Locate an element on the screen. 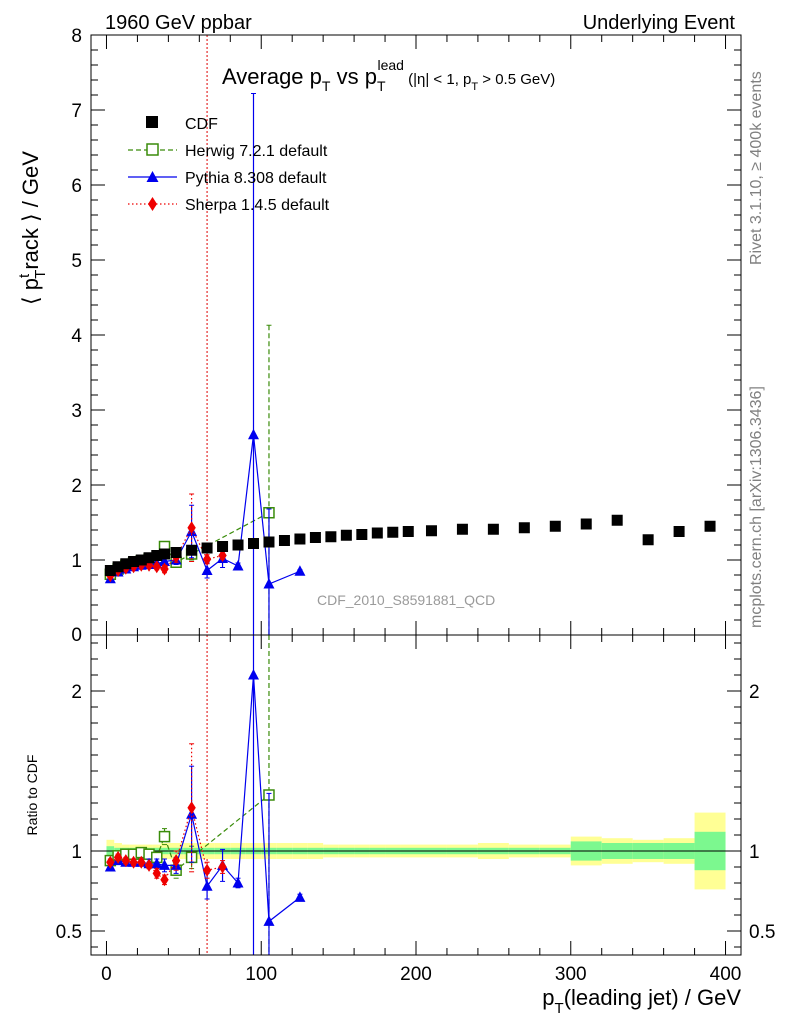  analysis-label: Underlying Event is located at coordinates (659, 23).